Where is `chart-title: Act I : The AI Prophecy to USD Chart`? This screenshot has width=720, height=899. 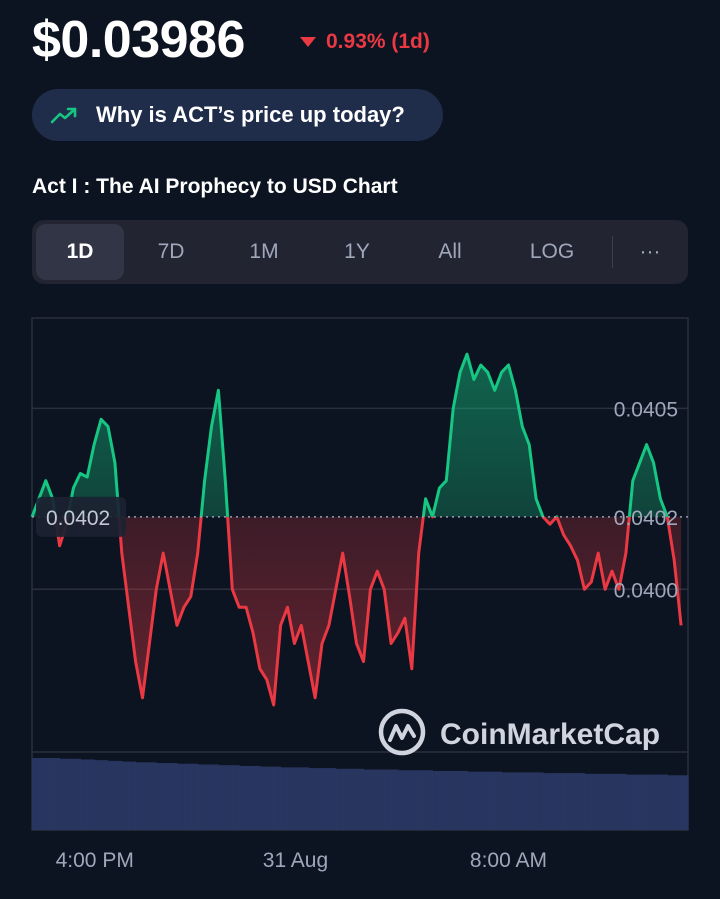 chart-title: Act I : The AI Prophecy to USD Chart is located at coordinates (215, 186).